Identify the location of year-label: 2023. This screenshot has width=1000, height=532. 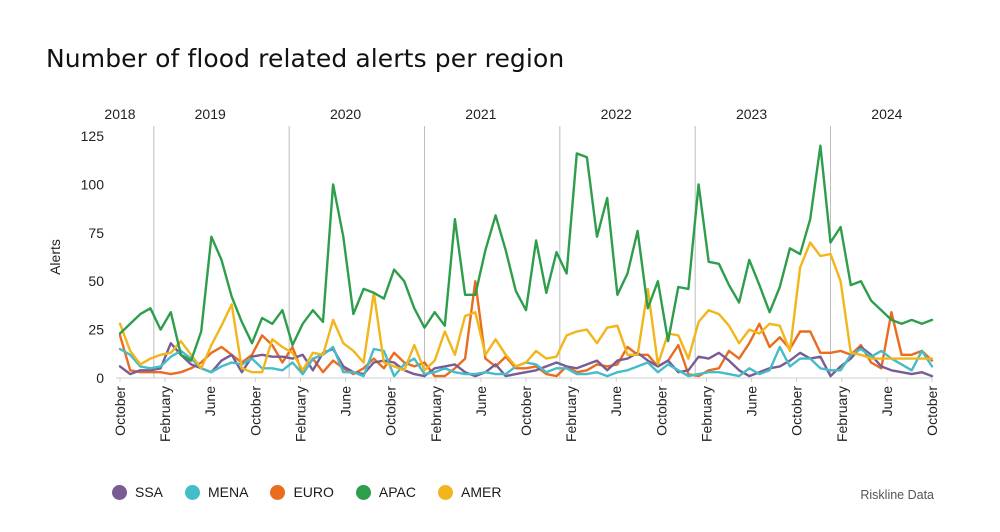
(751, 114).